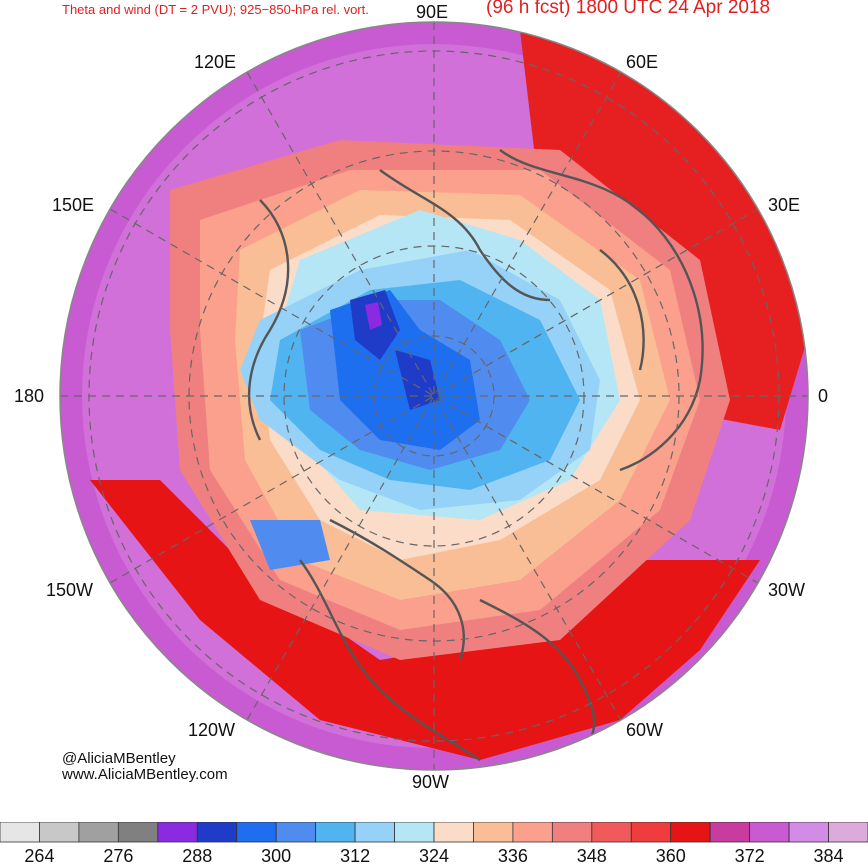 The width and height of the screenshot is (868, 865). I want to click on colorbar-tick-label: 384, so click(829, 855).